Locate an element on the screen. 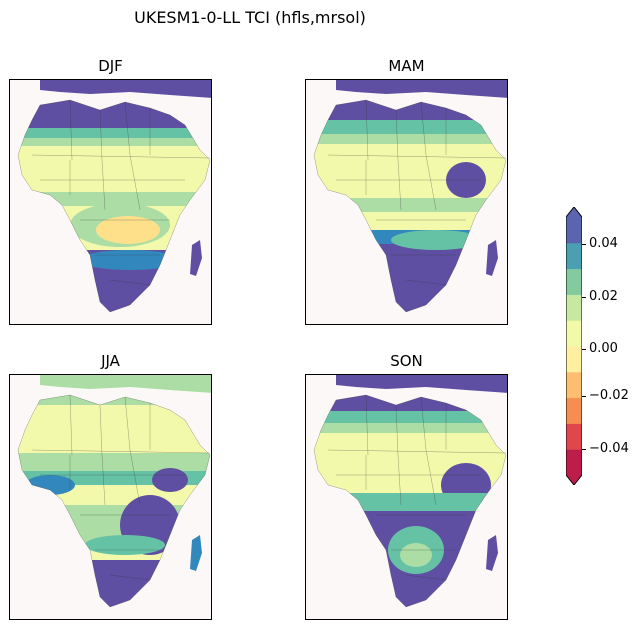  panel-title-djf: DJF is located at coordinates (110, 66).